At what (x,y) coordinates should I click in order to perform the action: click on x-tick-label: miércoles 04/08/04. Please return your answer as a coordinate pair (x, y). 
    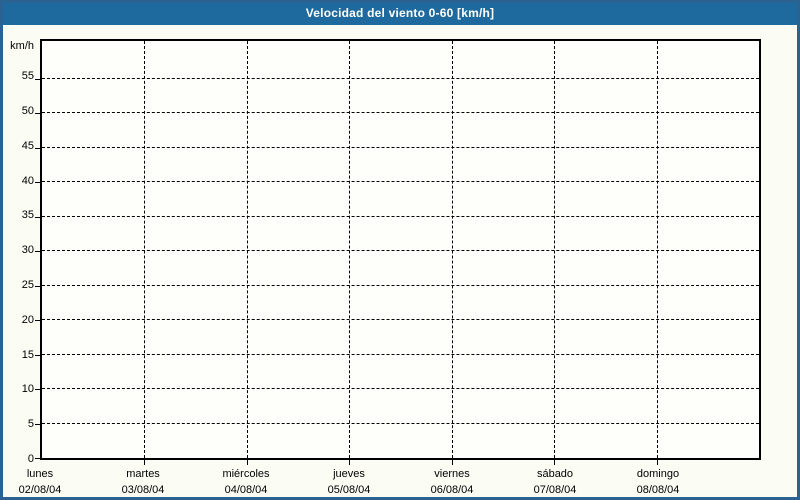
    Looking at the image, I should click on (246, 481).